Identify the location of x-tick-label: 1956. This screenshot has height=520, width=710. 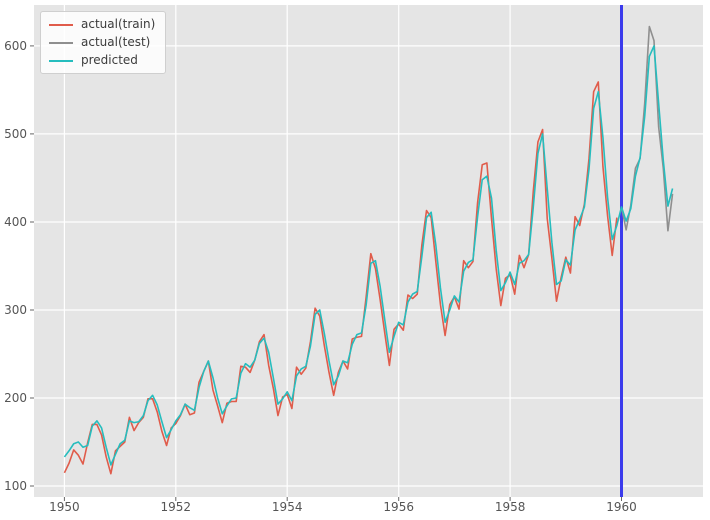
(398, 507).